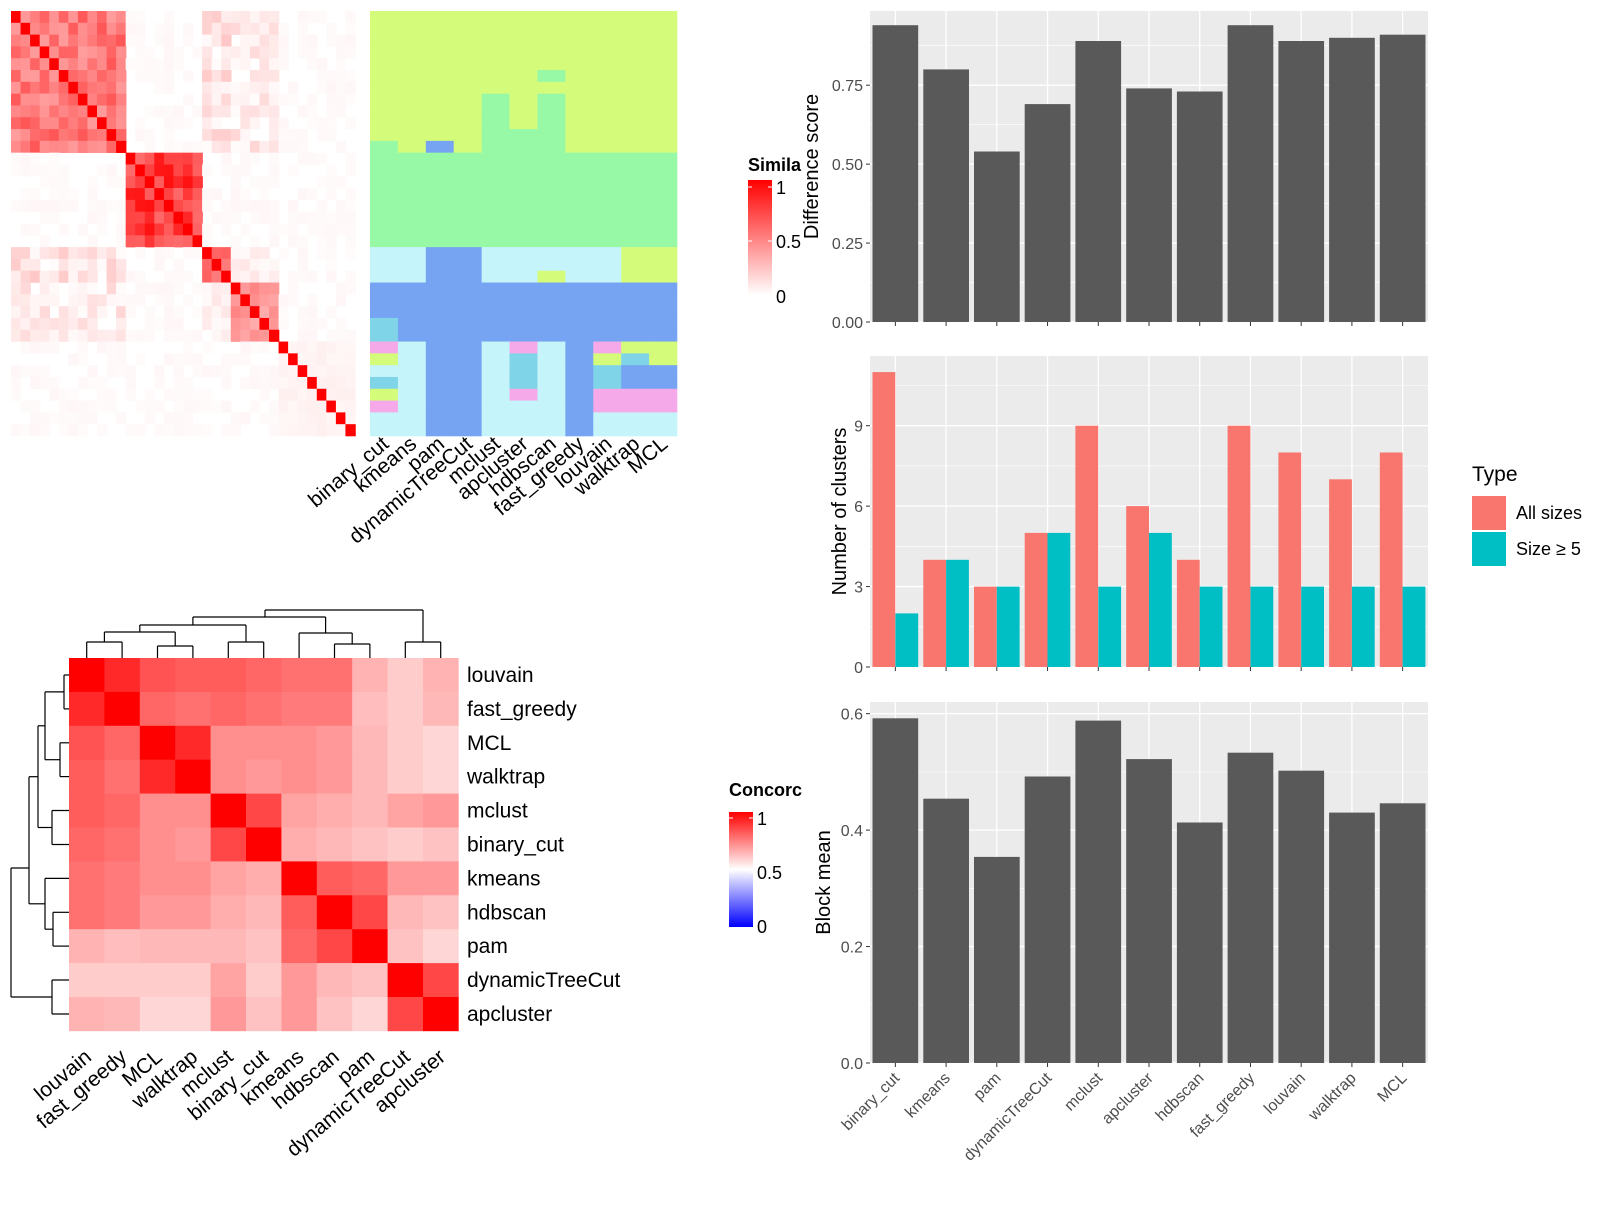 Image resolution: width=1600 pixels, height=1205 pixels. I want to click on y-tick-label: 0.4, so click(852, 831).